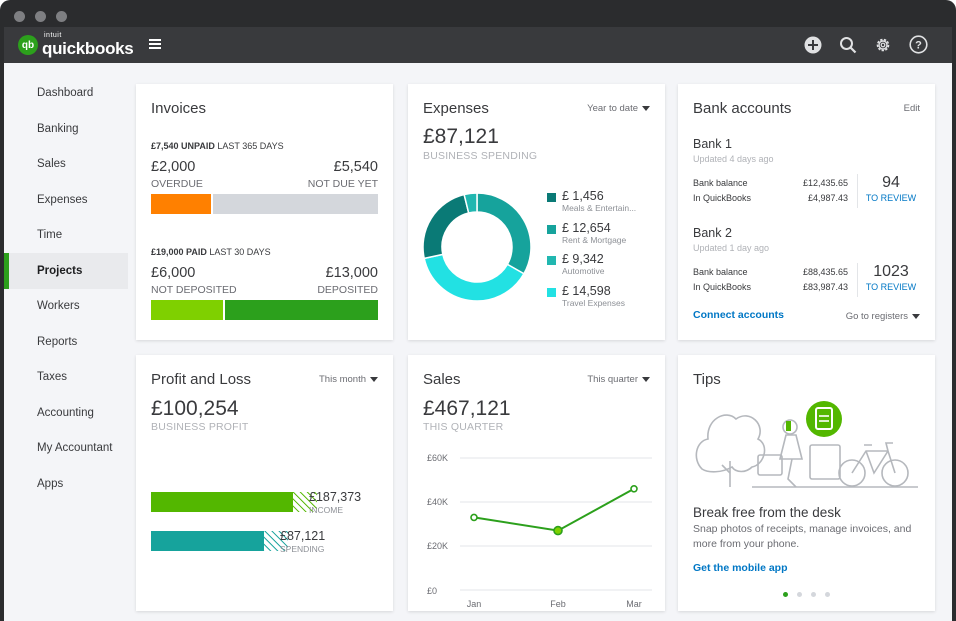 This screenshot has width=956, height=621. Describe the element at coordinates (739, 315) in the screenshot. I see `connect-accounts-link: Connect accounts` at that location.